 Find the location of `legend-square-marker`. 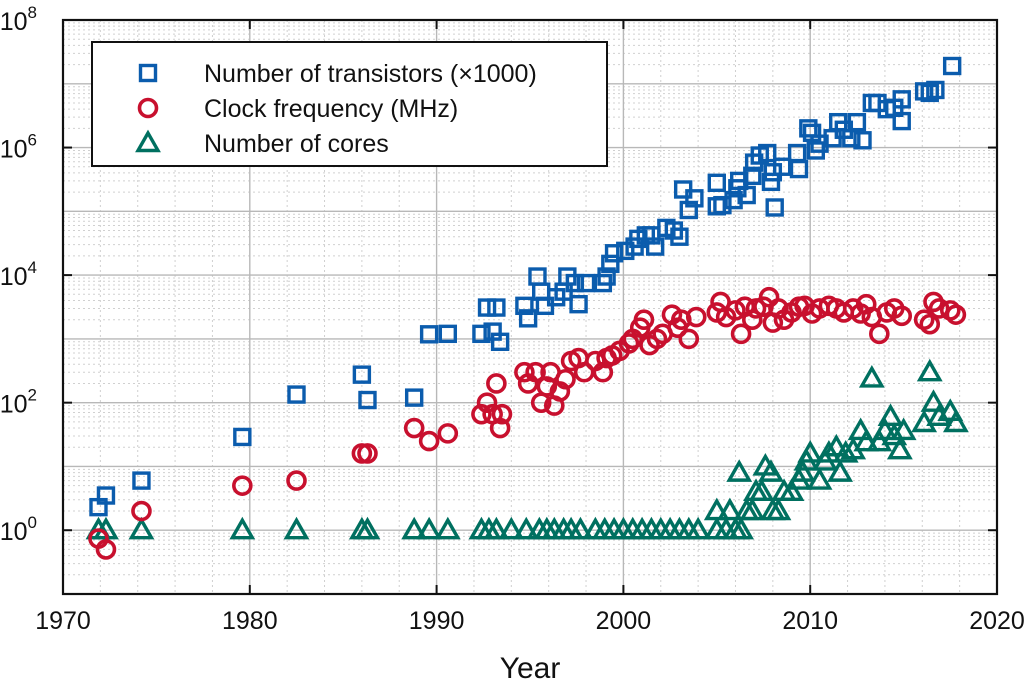

legend-square-marker is located at coordinates (148, 73).